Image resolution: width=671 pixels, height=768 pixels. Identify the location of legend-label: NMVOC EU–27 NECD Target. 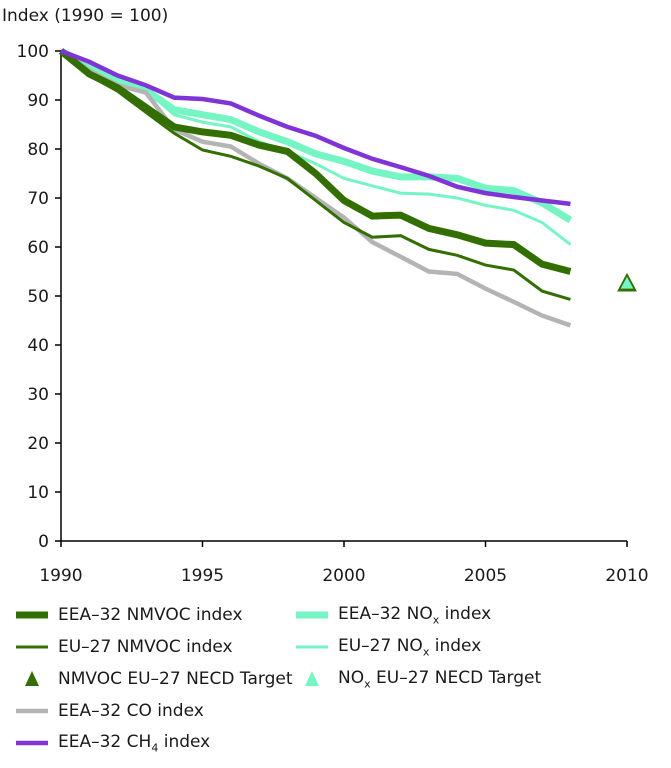
(175, 679).